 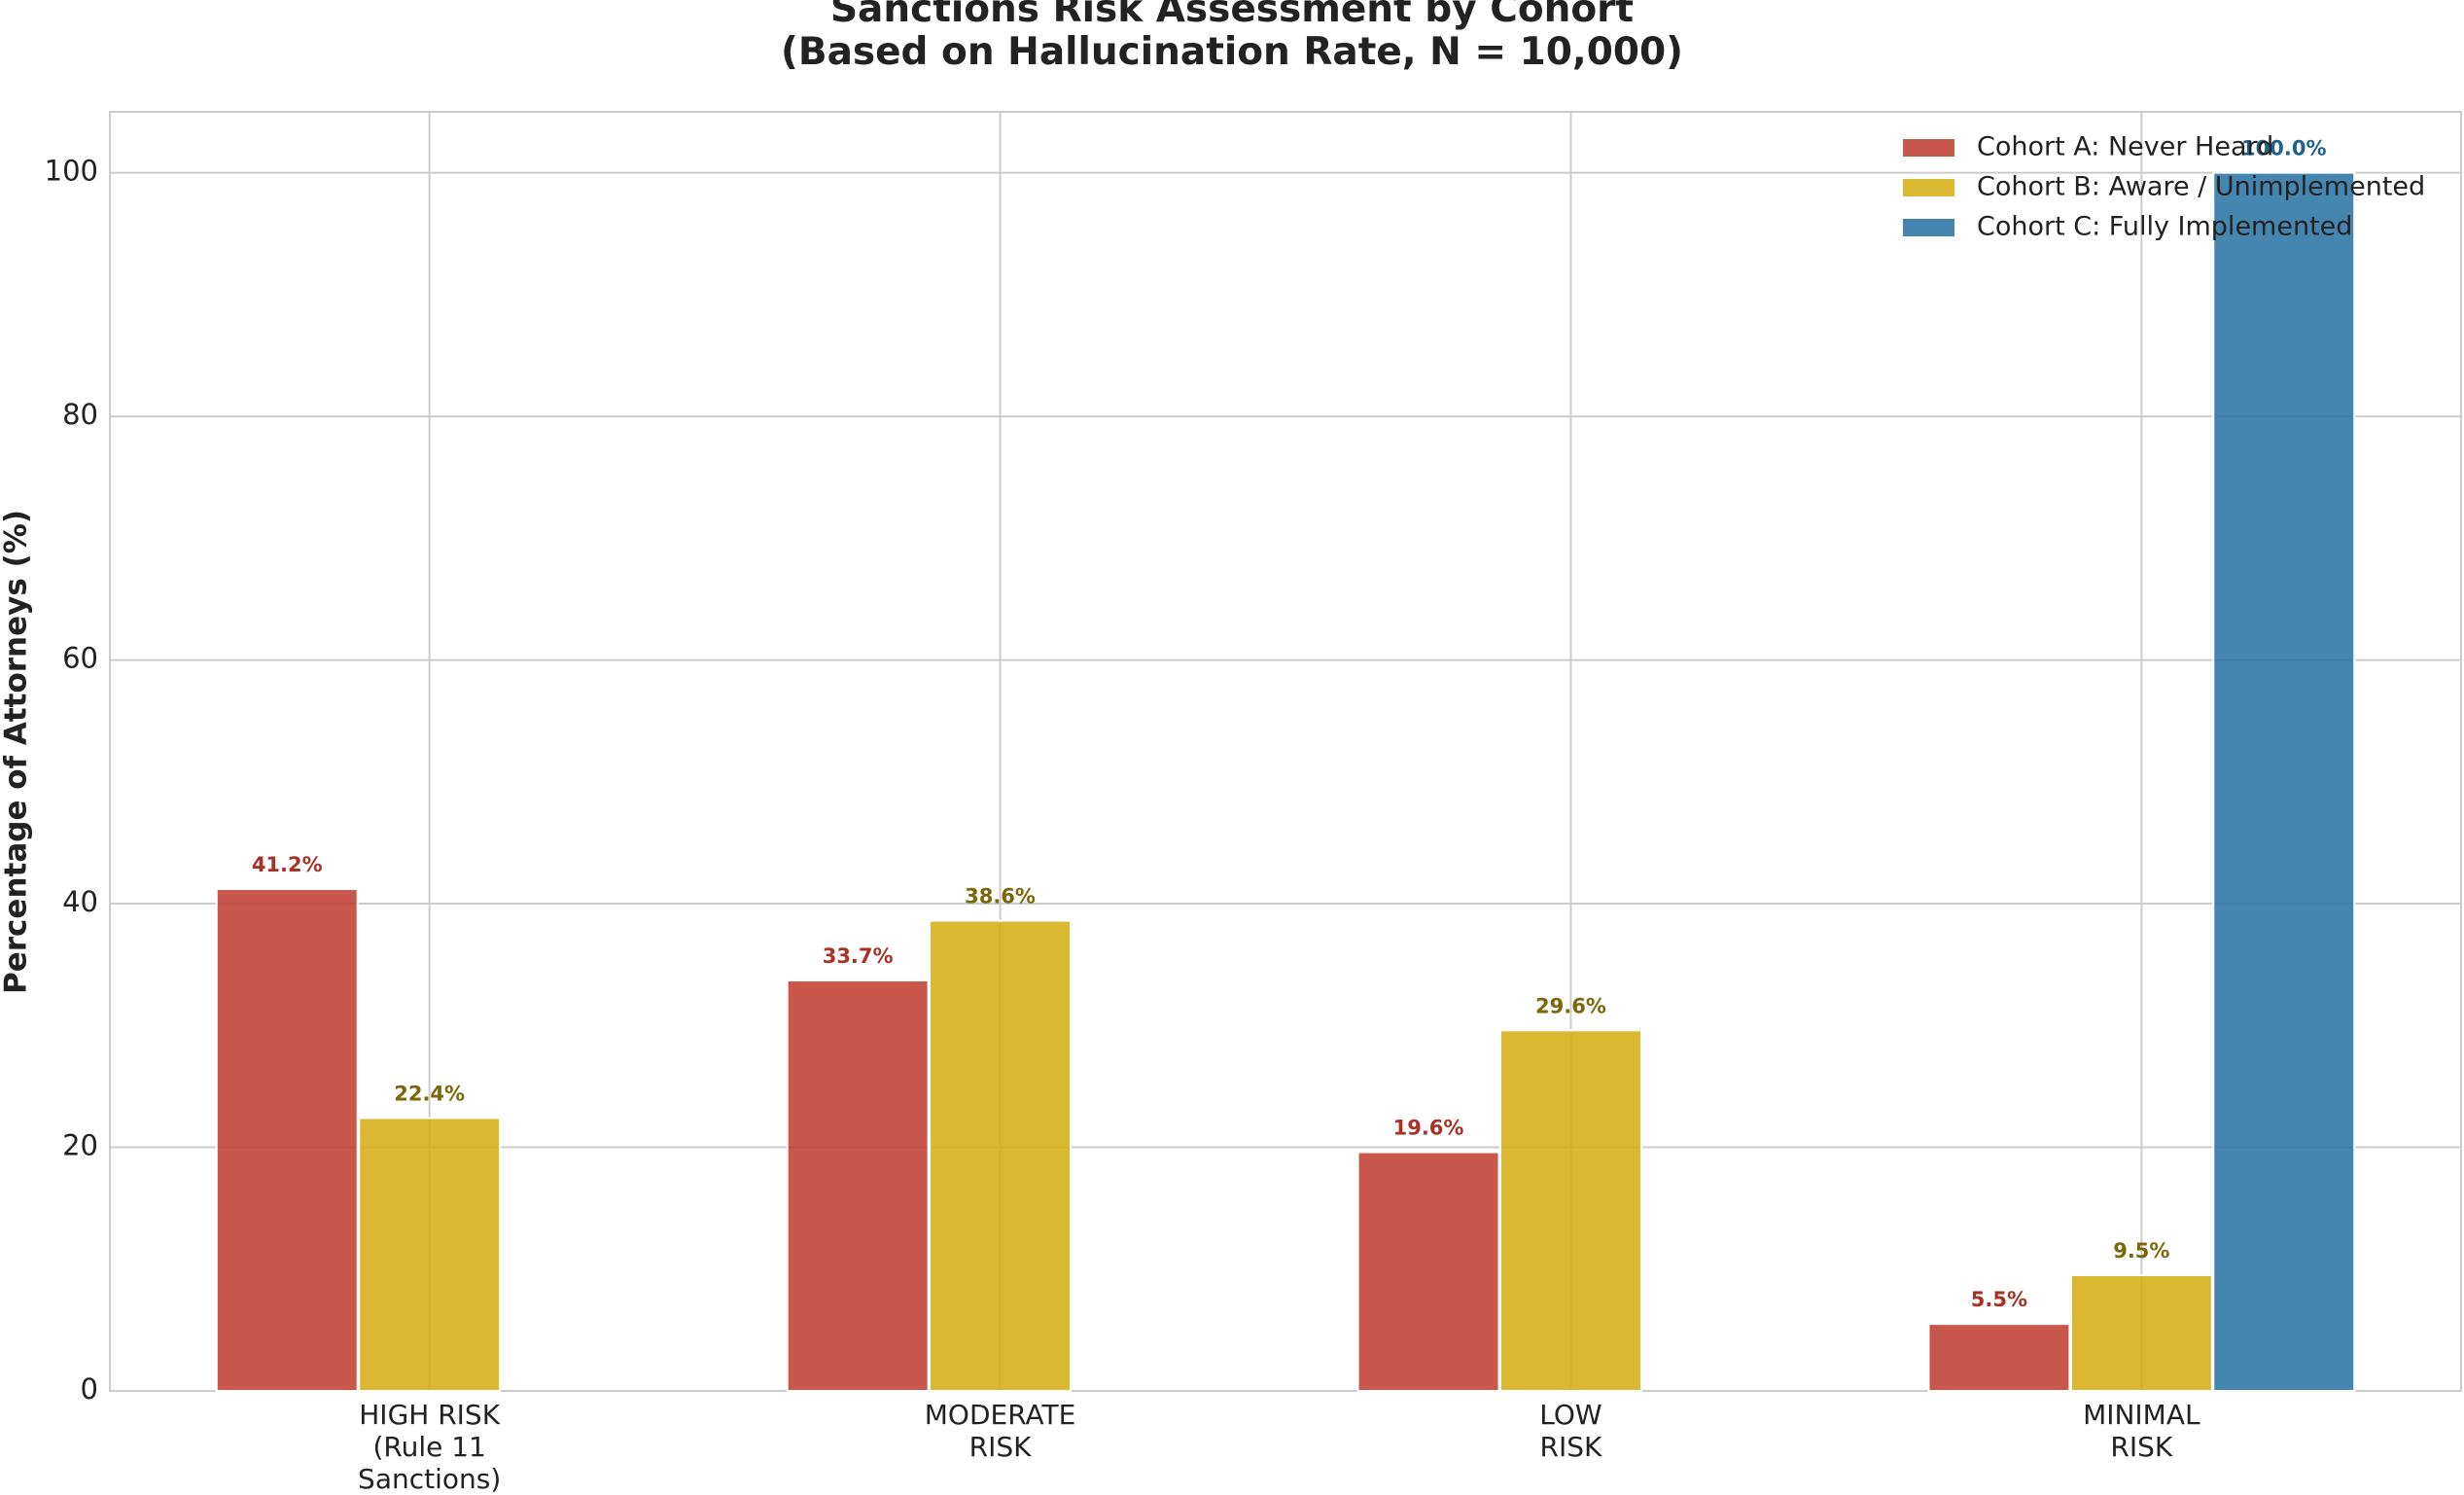 I want to click on value-label: 22.4%, so click(x=429, y=1093).